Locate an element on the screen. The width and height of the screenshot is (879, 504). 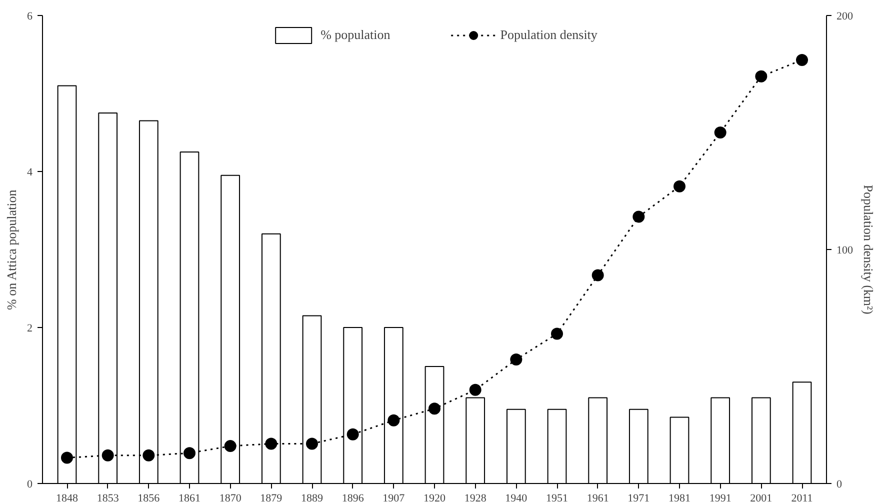
y-tick-label: 0 is located at coordinates (30, 484).